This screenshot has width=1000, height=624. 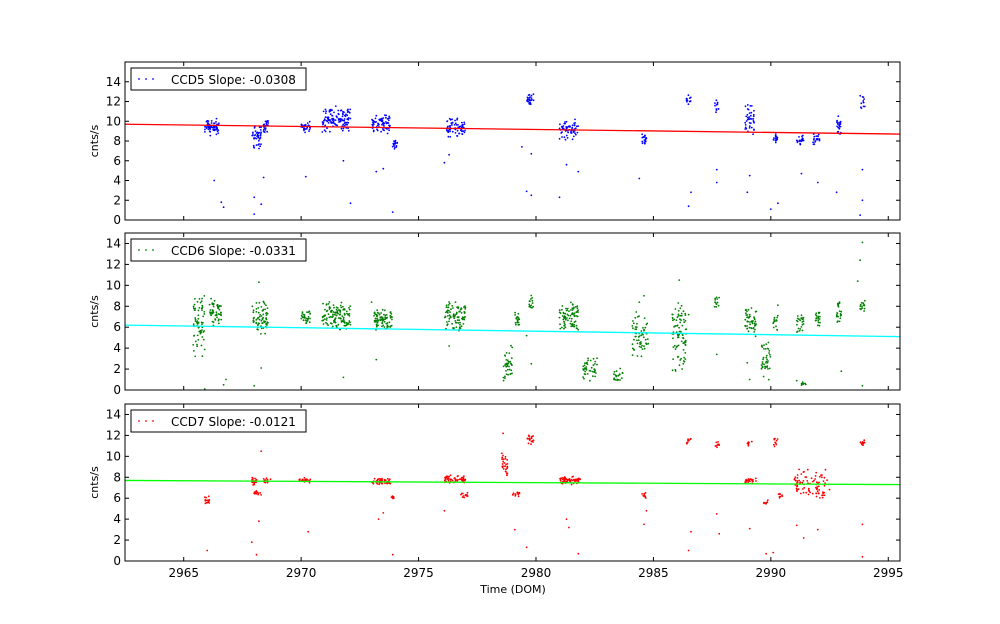 I want to click on ccd5-y-axis-label: cnts/s, so click(x=94, y=140).